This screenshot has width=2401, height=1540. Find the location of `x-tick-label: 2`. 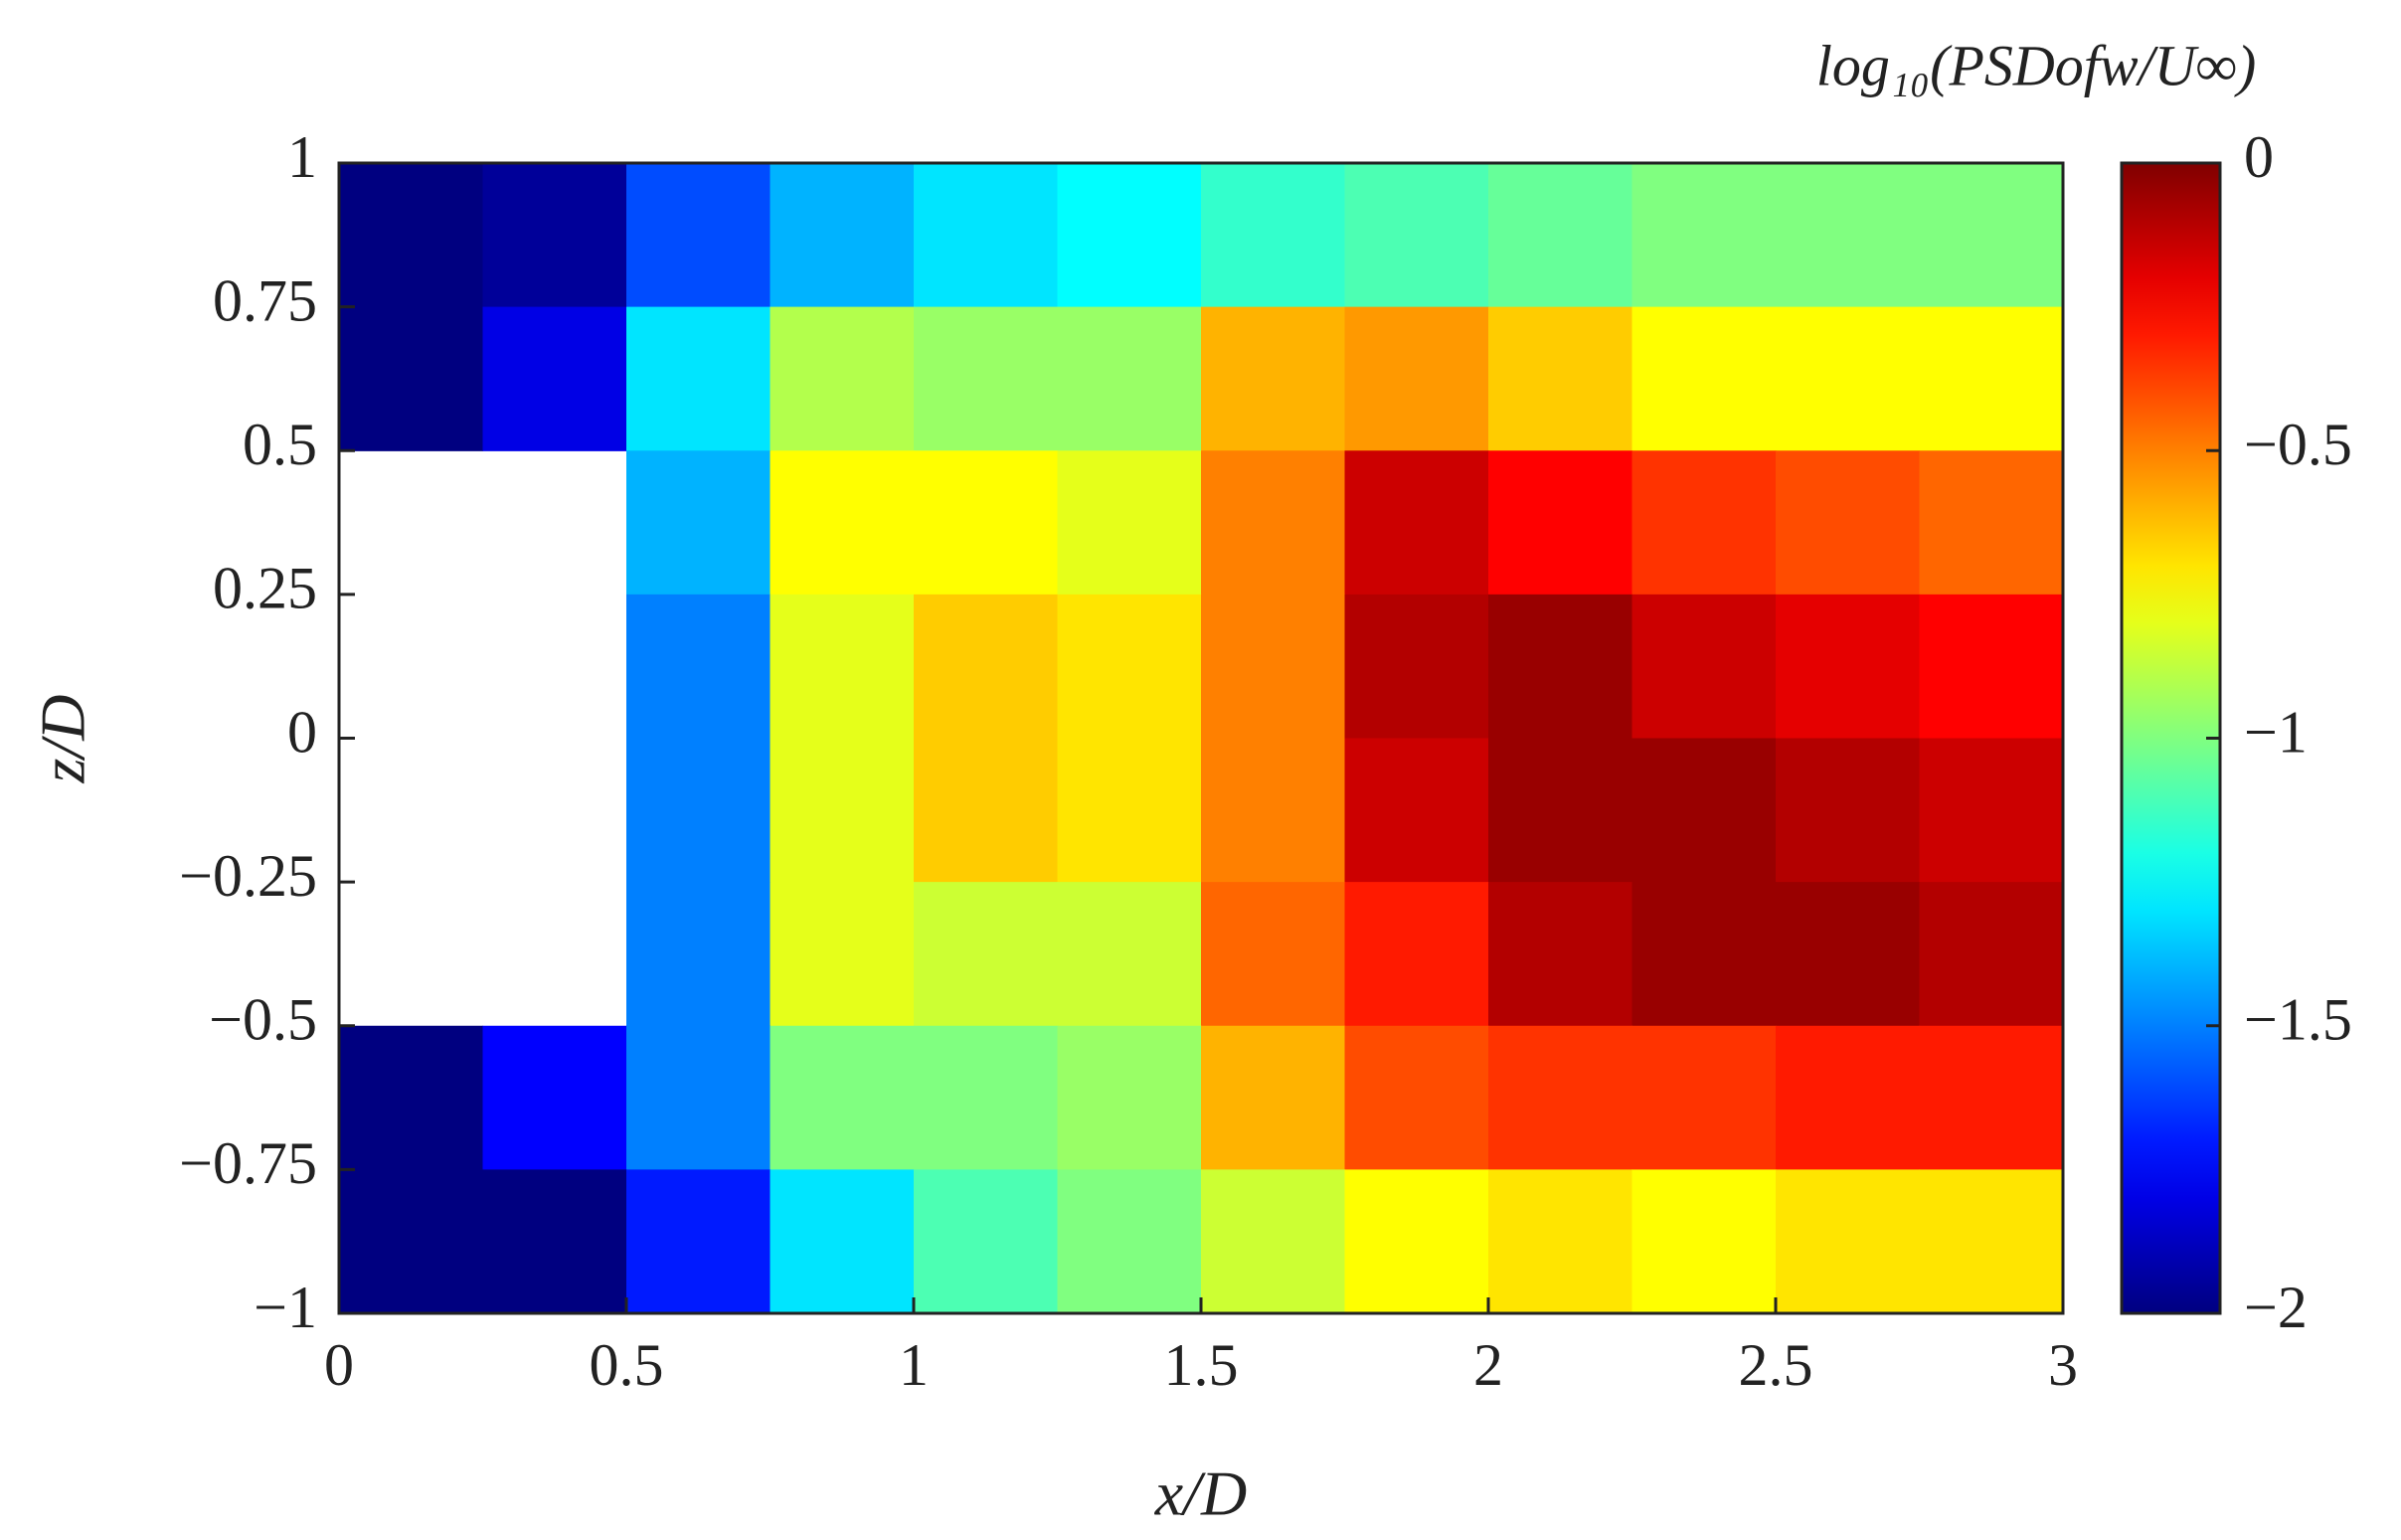

x-tick-label: 2 is located at coordinates (1488, 1365).